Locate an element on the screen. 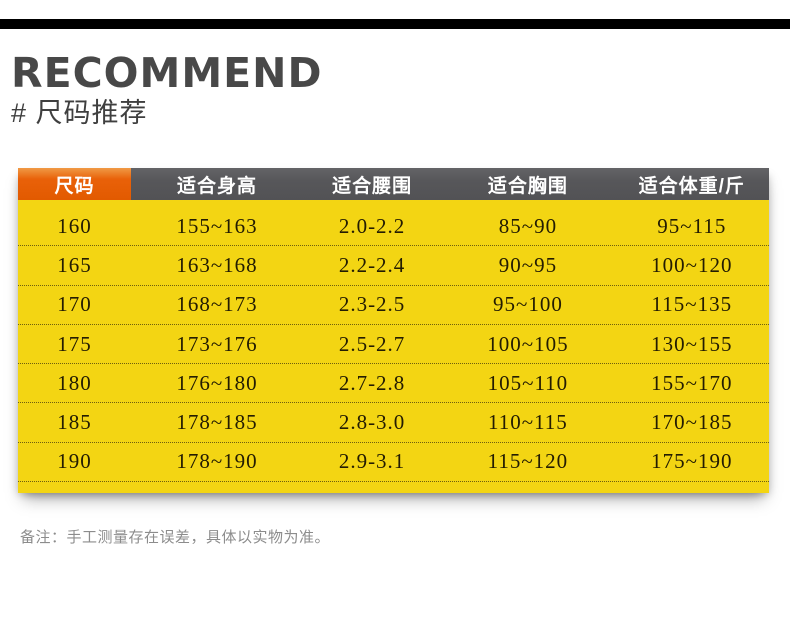 The height and width of the screenshot is (618, 790). table-cell-size: 190 is located at coordinates (74, 461).